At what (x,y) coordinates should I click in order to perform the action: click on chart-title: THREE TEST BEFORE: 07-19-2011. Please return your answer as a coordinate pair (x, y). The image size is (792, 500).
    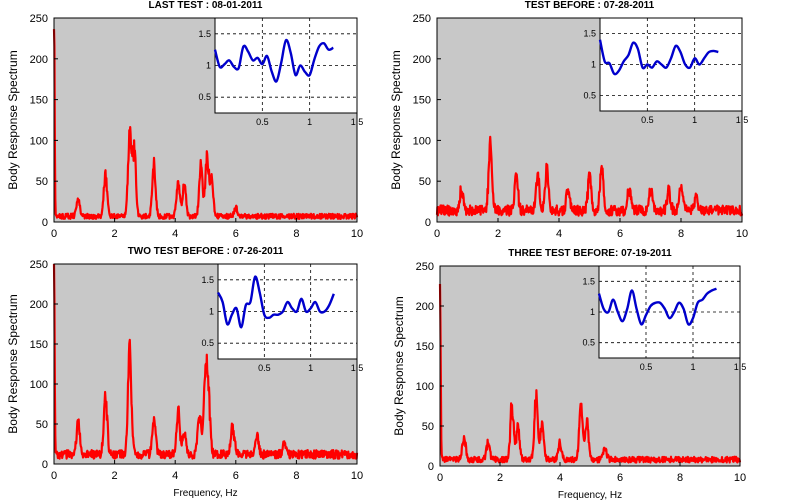
    Looking at the image, I should click on (590, 253).